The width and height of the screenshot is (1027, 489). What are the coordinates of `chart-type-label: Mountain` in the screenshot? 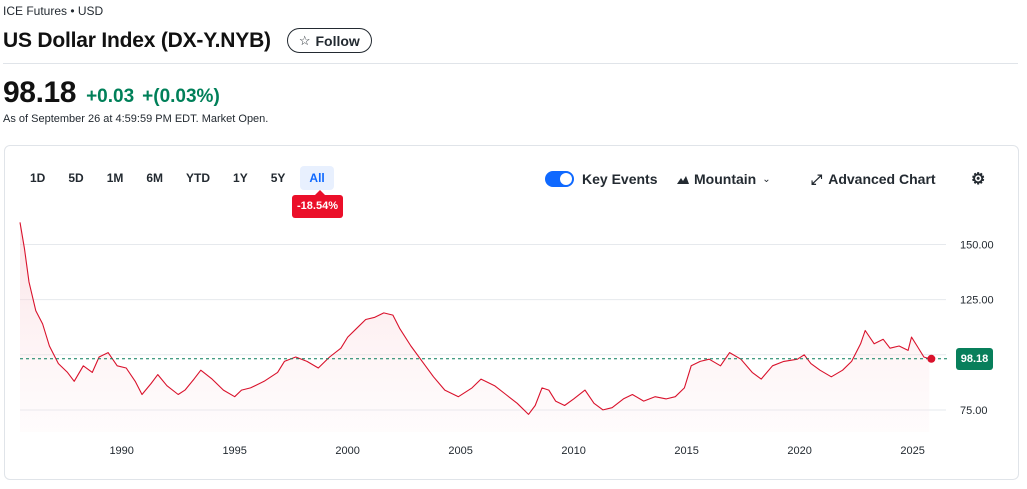 It's located at (725, 179).